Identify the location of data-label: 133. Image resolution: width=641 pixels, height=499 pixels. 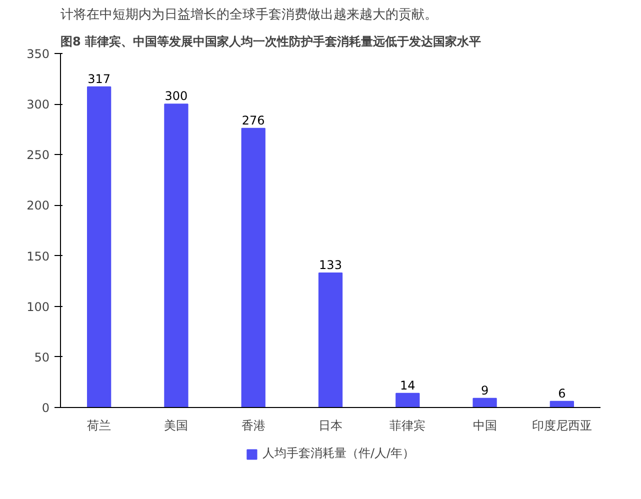
(330, 265).